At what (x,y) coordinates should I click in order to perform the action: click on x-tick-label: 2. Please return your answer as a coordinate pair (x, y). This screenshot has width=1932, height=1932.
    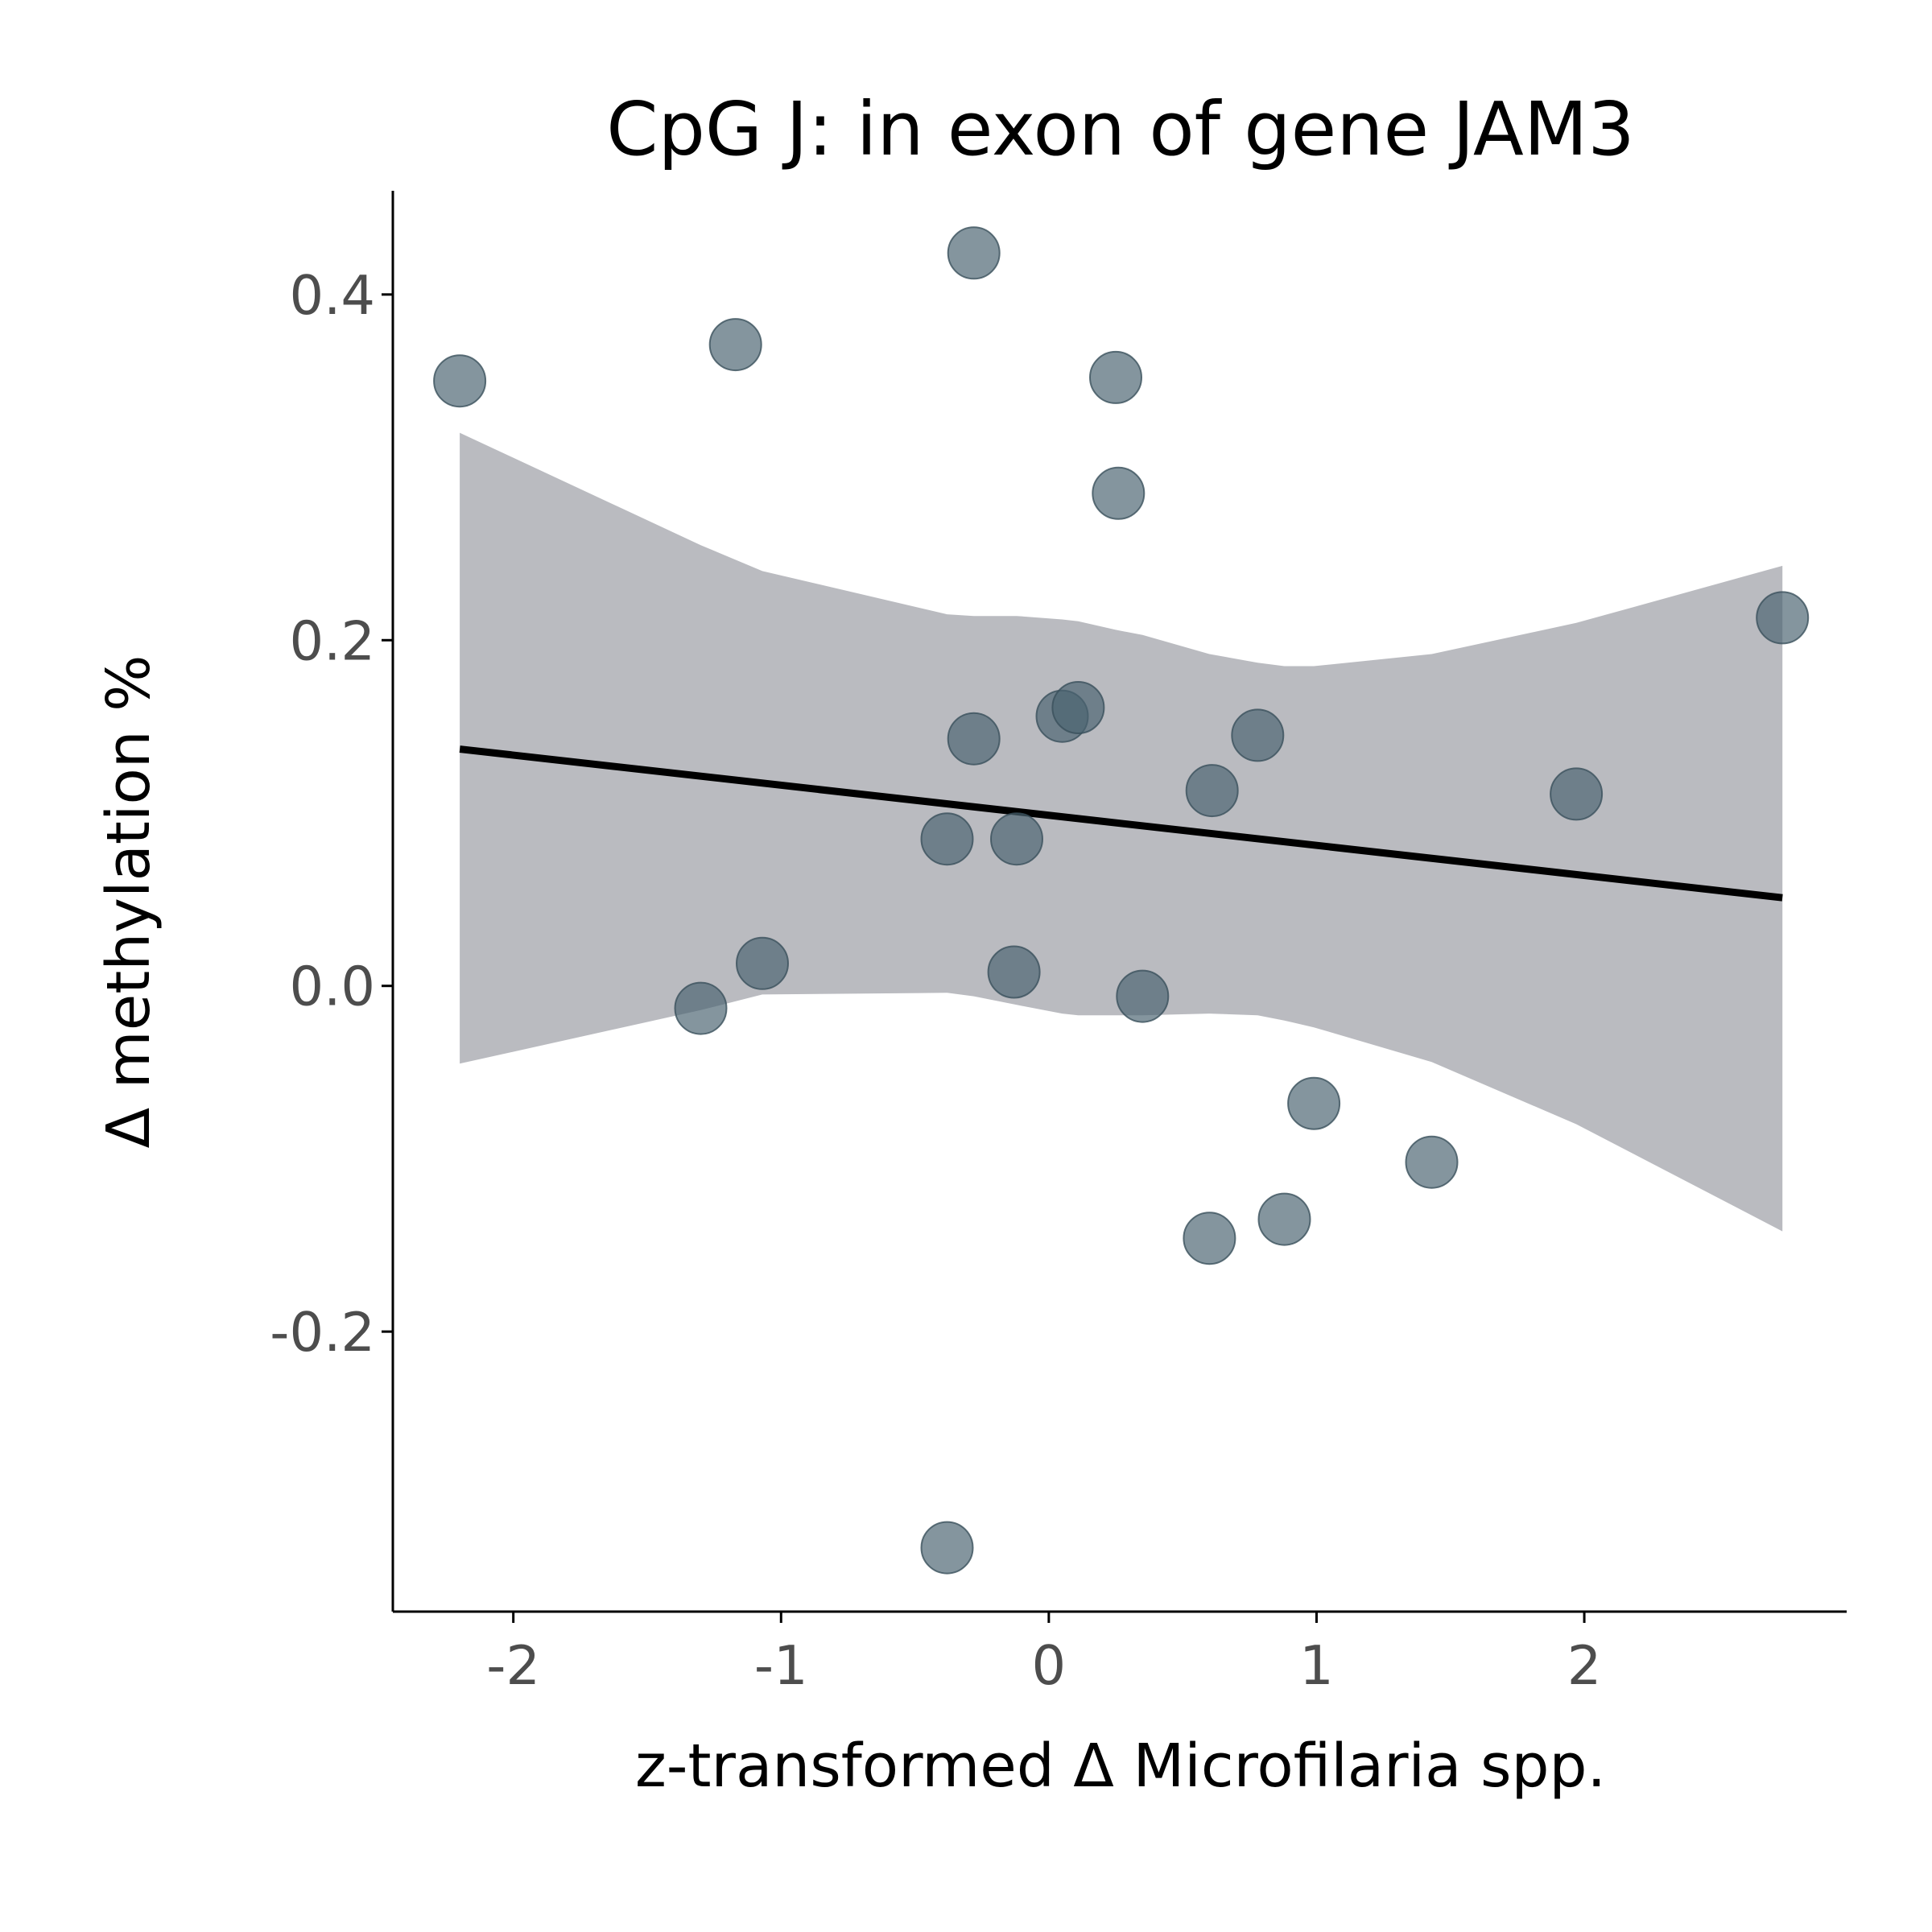
    Looking at the image, I should click on (1584, 1665).